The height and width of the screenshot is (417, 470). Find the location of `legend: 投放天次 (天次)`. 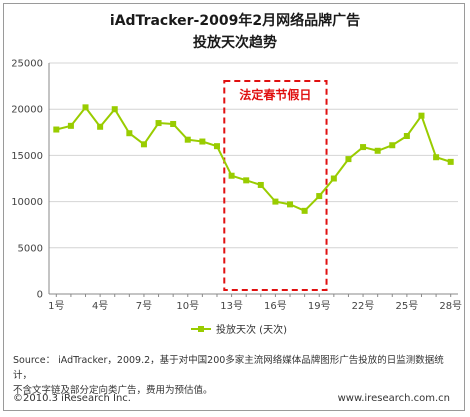

legend: 投放天次 (天次) is located at coordinates (239, 329).